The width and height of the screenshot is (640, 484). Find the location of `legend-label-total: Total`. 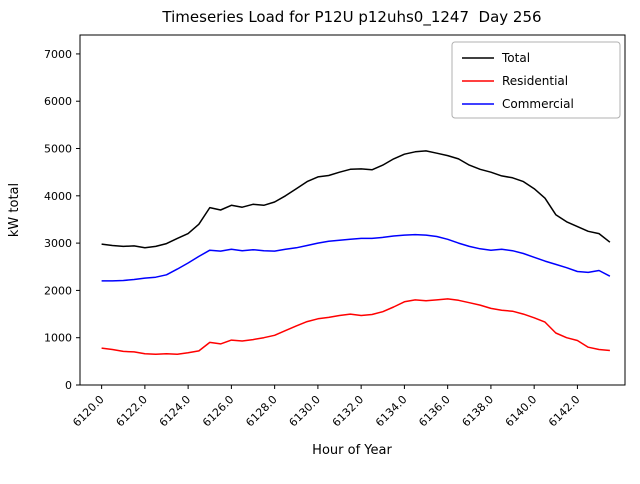

legend-label-total: Total is located at coordinates (515, 58).